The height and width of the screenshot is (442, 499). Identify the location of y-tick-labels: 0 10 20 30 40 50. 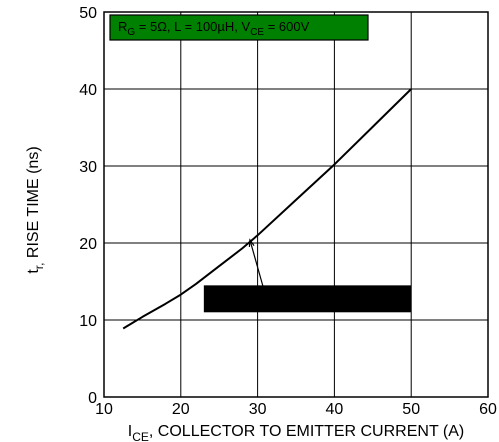
(88, 206).